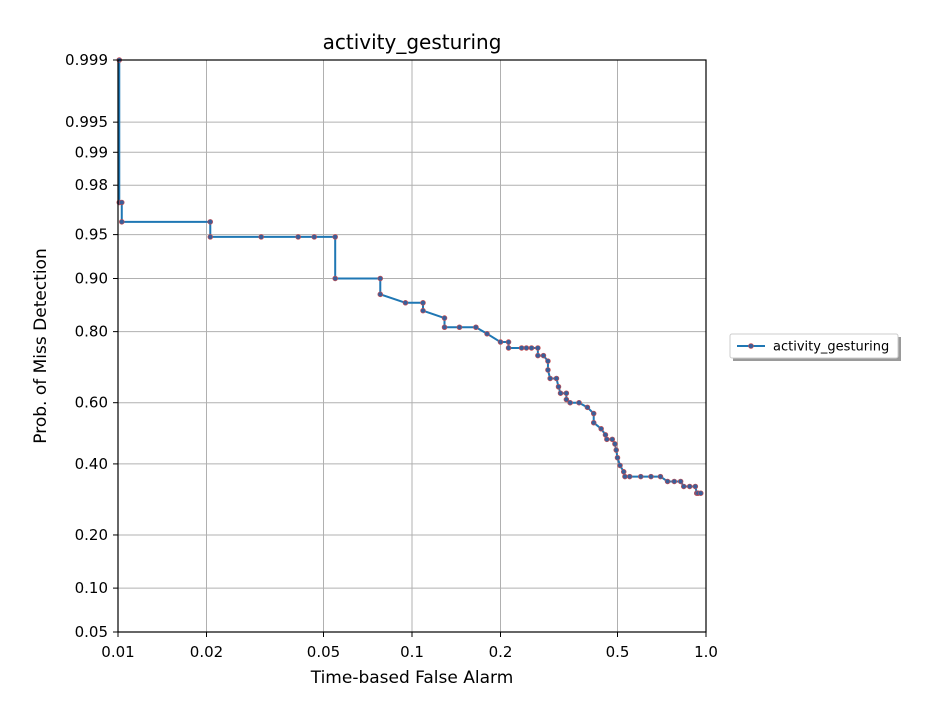 Image resolution: width=937 pixels, height=720 pixels. Describe the element at coordinates (86, 122) in the screenshot. I see `y-tick-label: 0.995` at that location.